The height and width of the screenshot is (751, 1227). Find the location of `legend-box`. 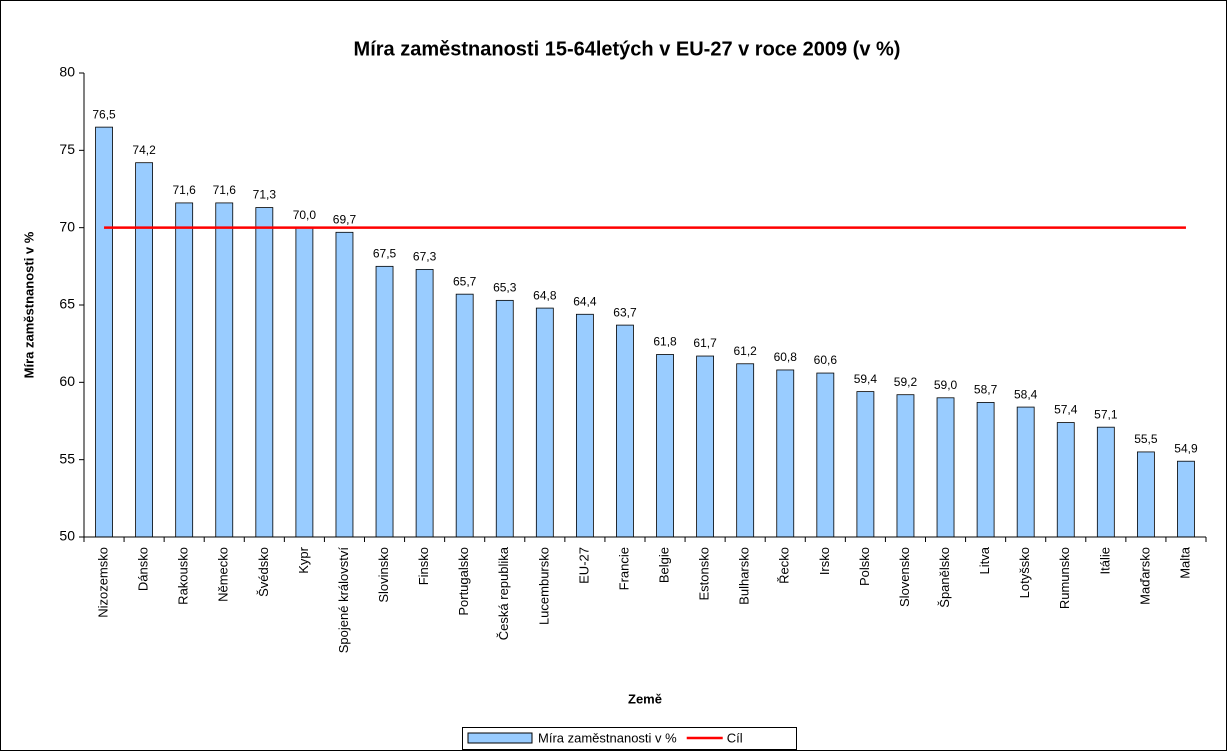

legend-box is located at coordinates (629, 738).